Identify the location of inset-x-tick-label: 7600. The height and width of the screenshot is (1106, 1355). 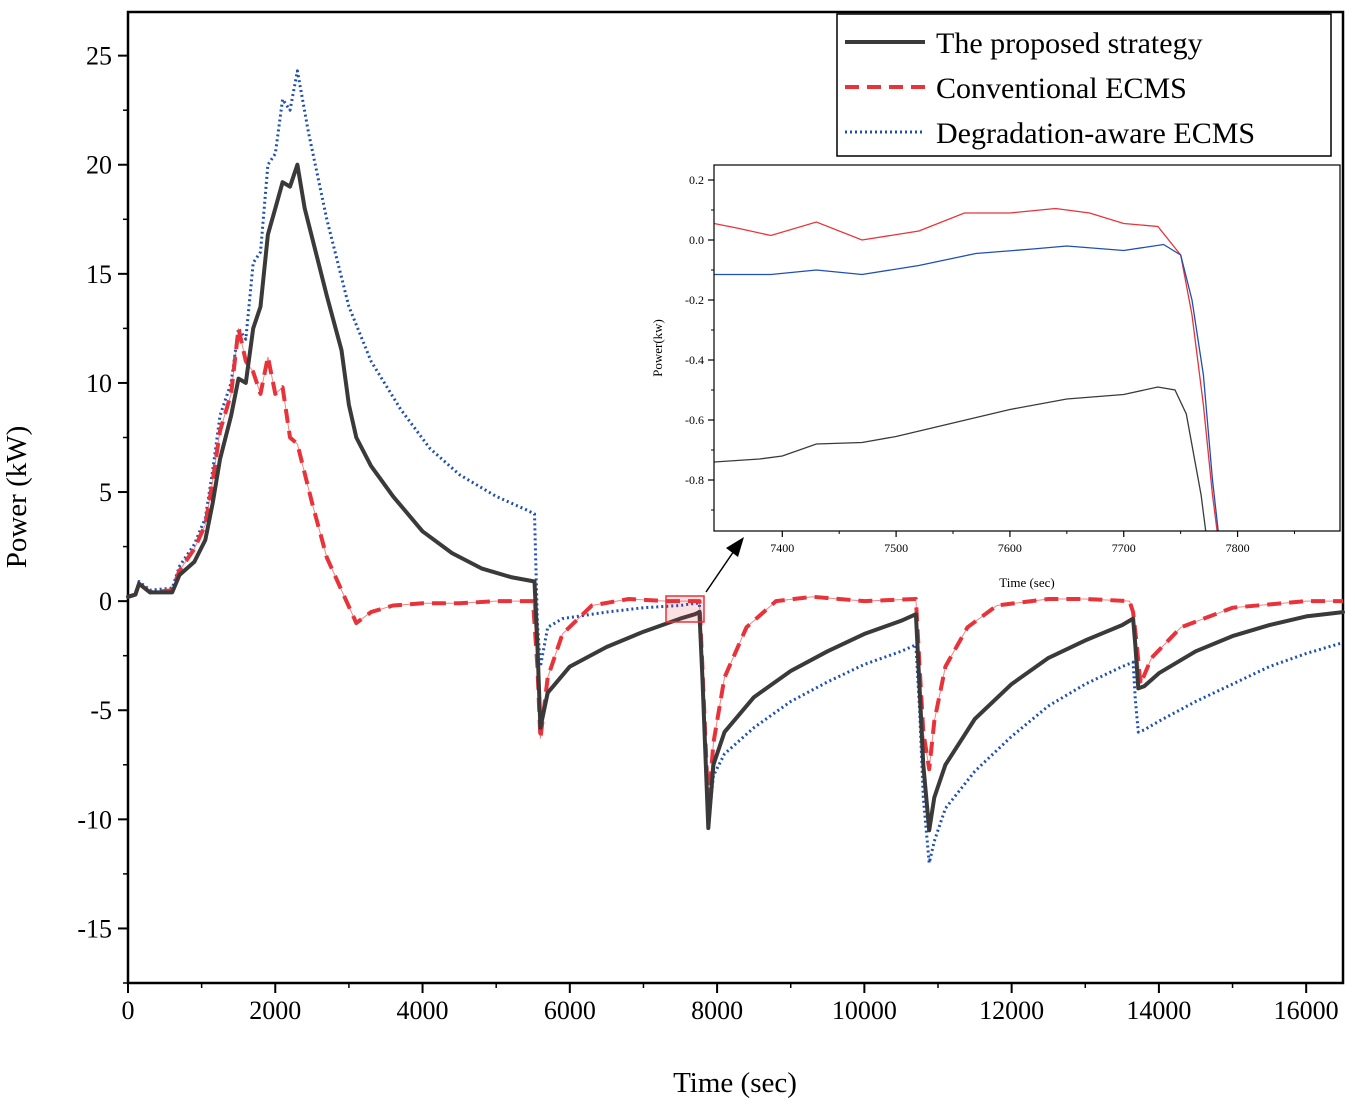
(1010, 548).